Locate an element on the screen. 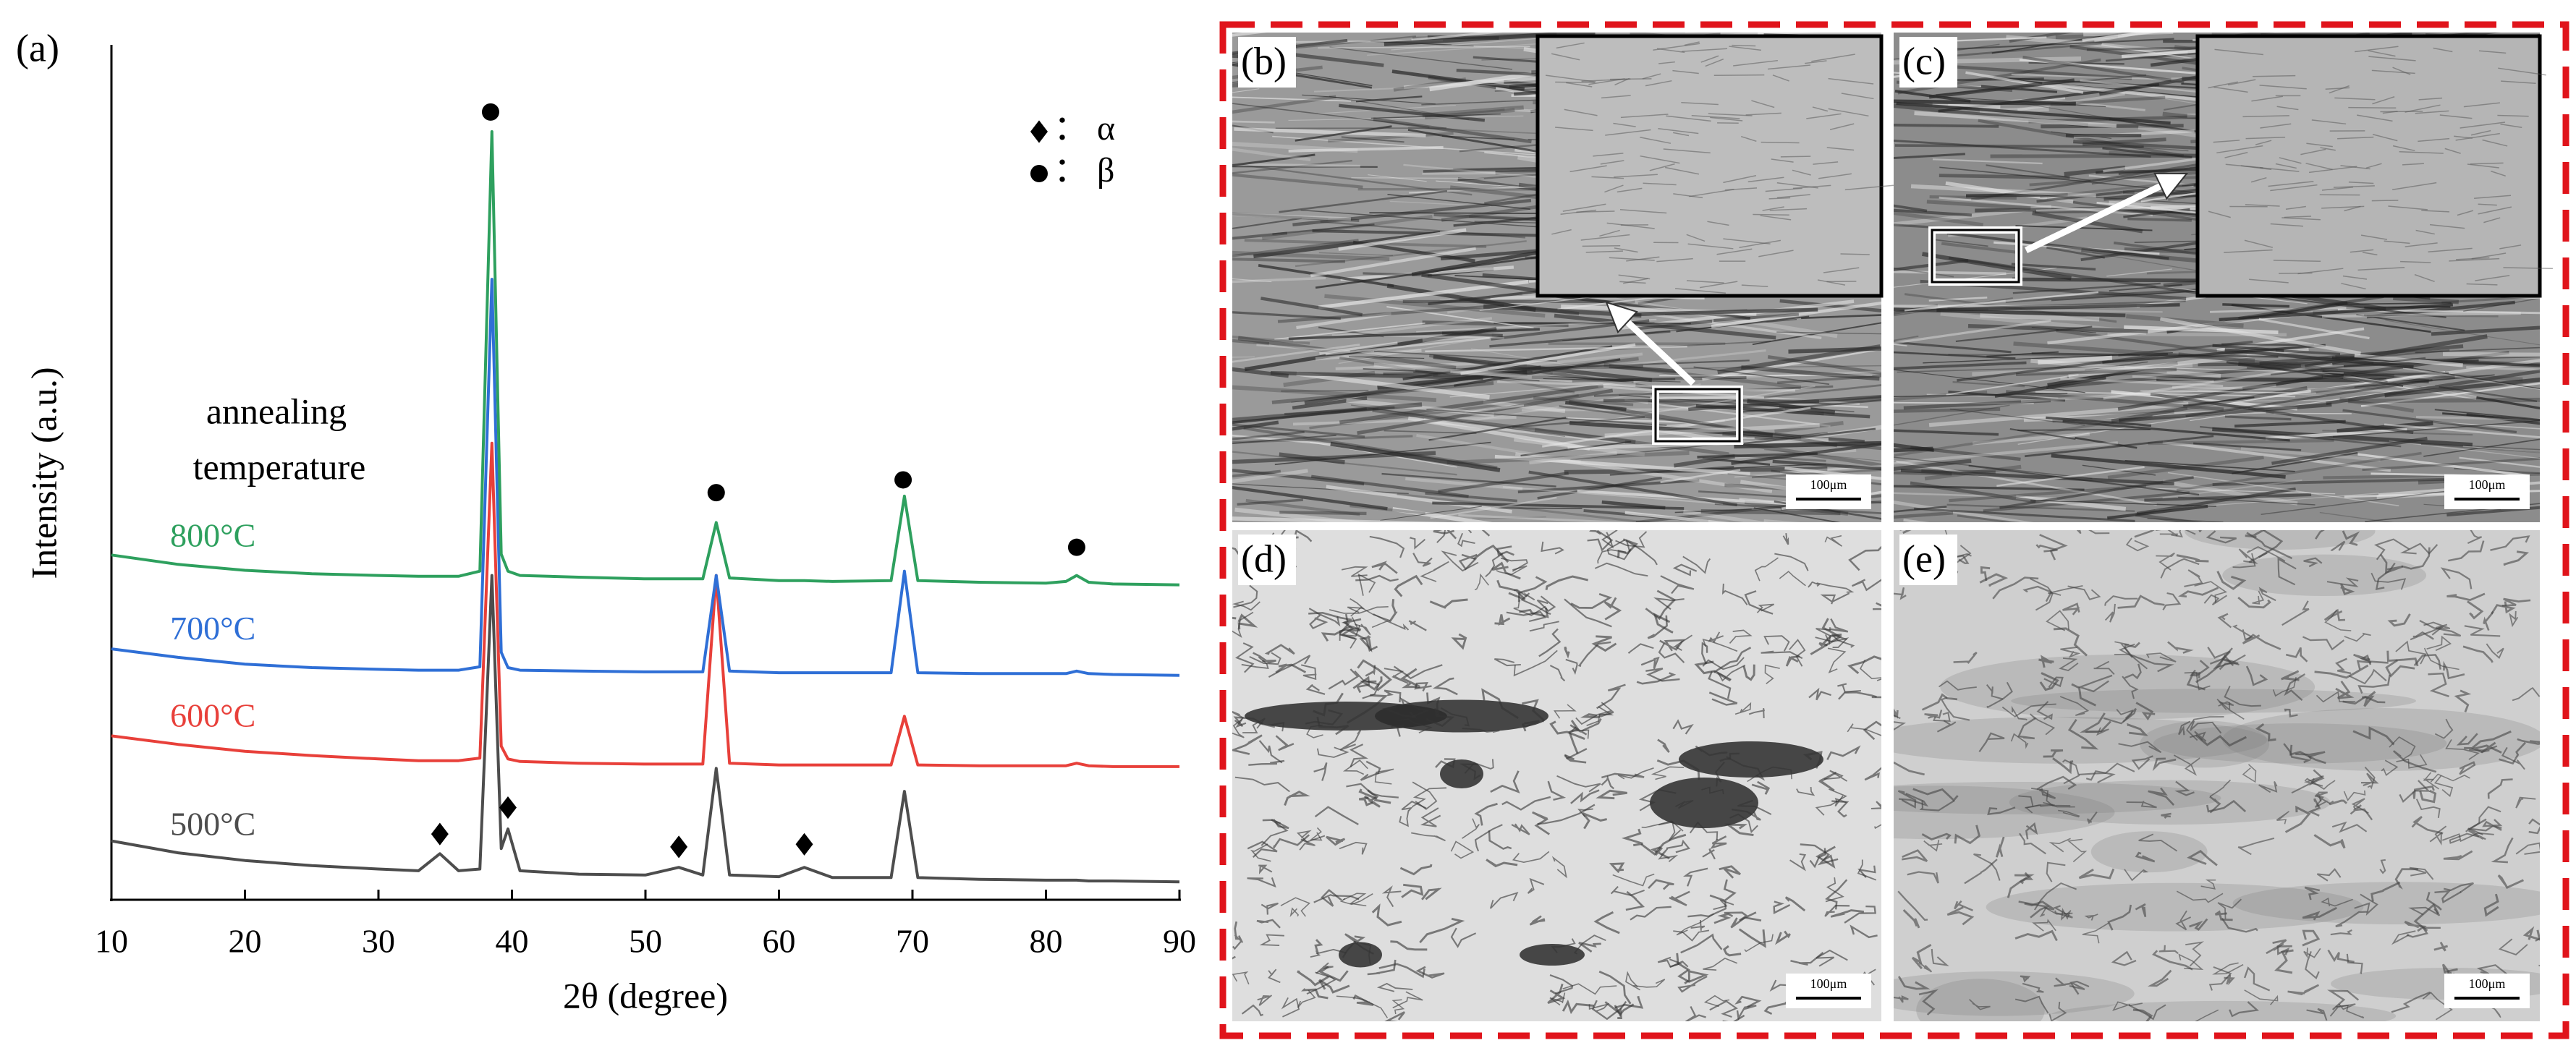  series-line is located at coordinates (645, 604).